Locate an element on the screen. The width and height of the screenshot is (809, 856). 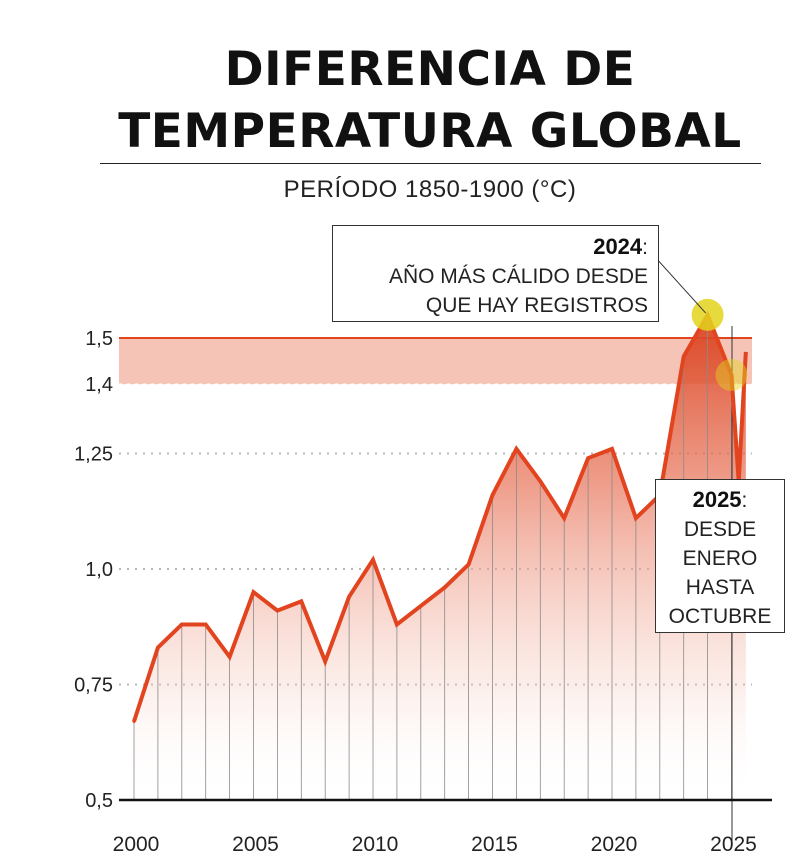
callout-2025-line3: HASTA is located at coordinates (720, 587).